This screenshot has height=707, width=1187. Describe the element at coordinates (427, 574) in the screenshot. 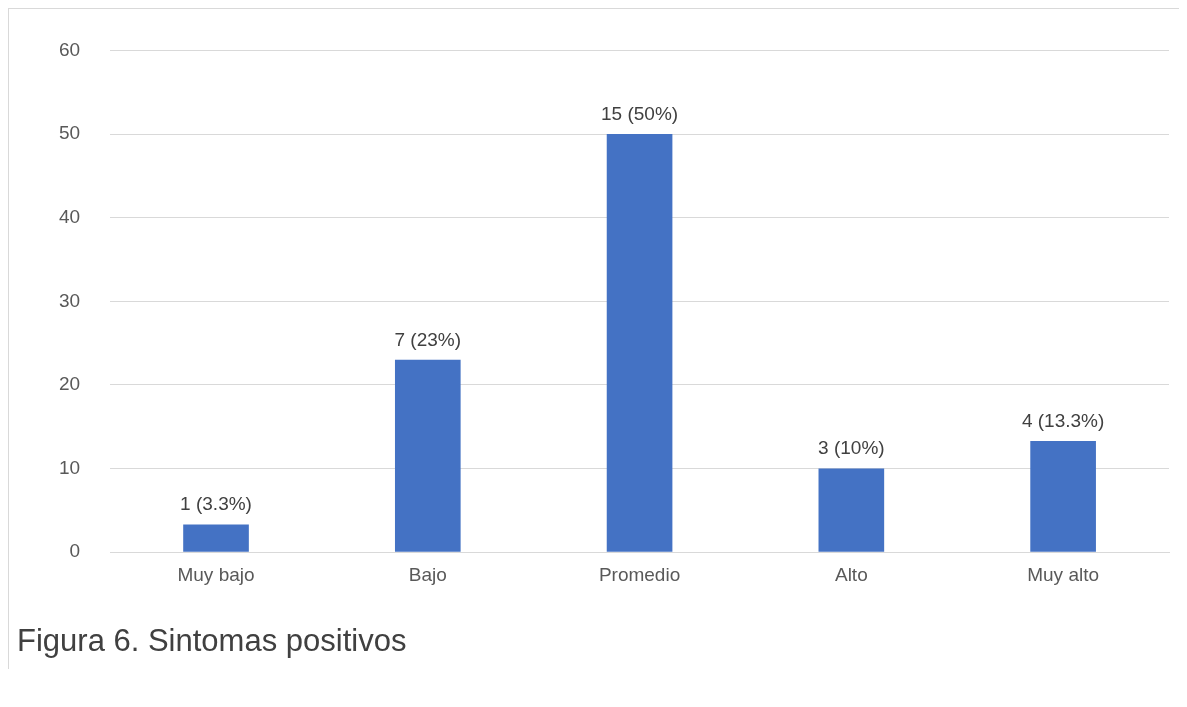

I see `x-tick-label: Bajo` at that location.